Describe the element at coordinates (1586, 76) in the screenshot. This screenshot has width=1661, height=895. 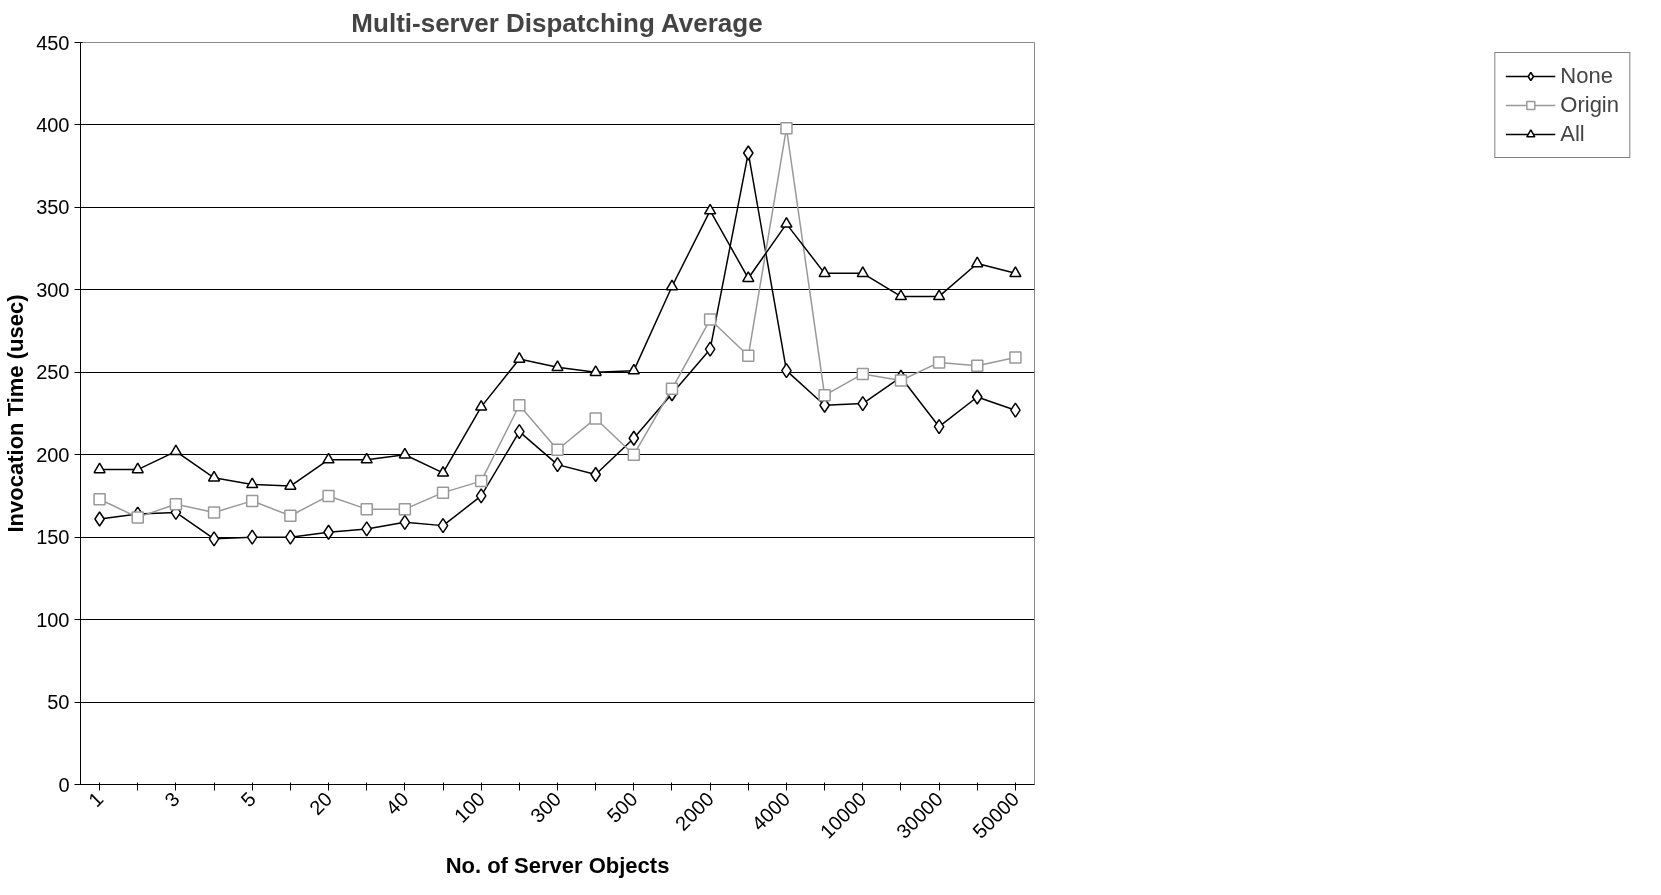
I see `legend-label: None` at that location.